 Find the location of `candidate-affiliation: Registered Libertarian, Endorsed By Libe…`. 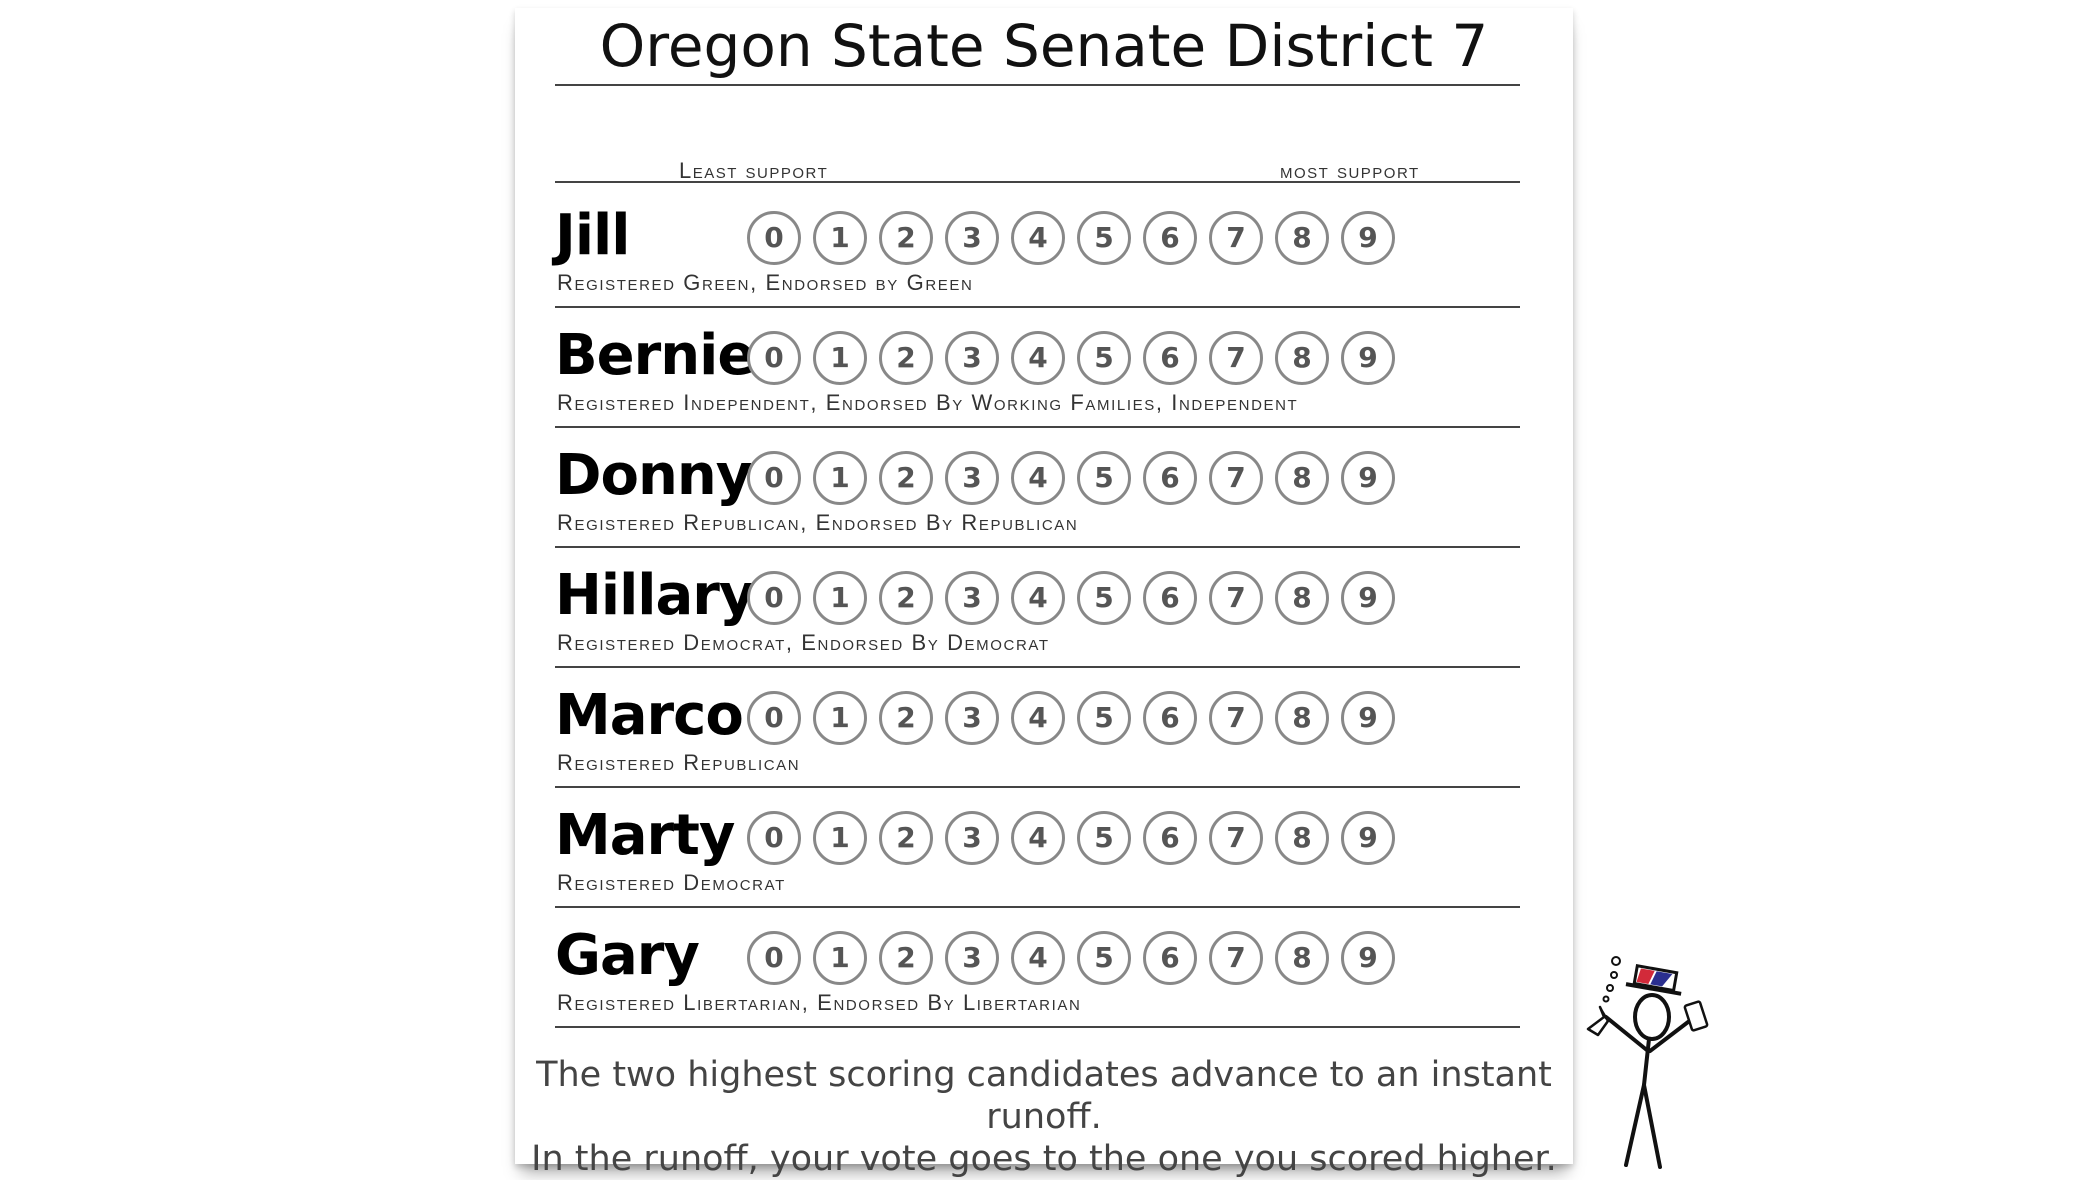

candidate-affiliation: Registered Libertarian, Endorsed By Libe… is located at coordinates (819, 1002).